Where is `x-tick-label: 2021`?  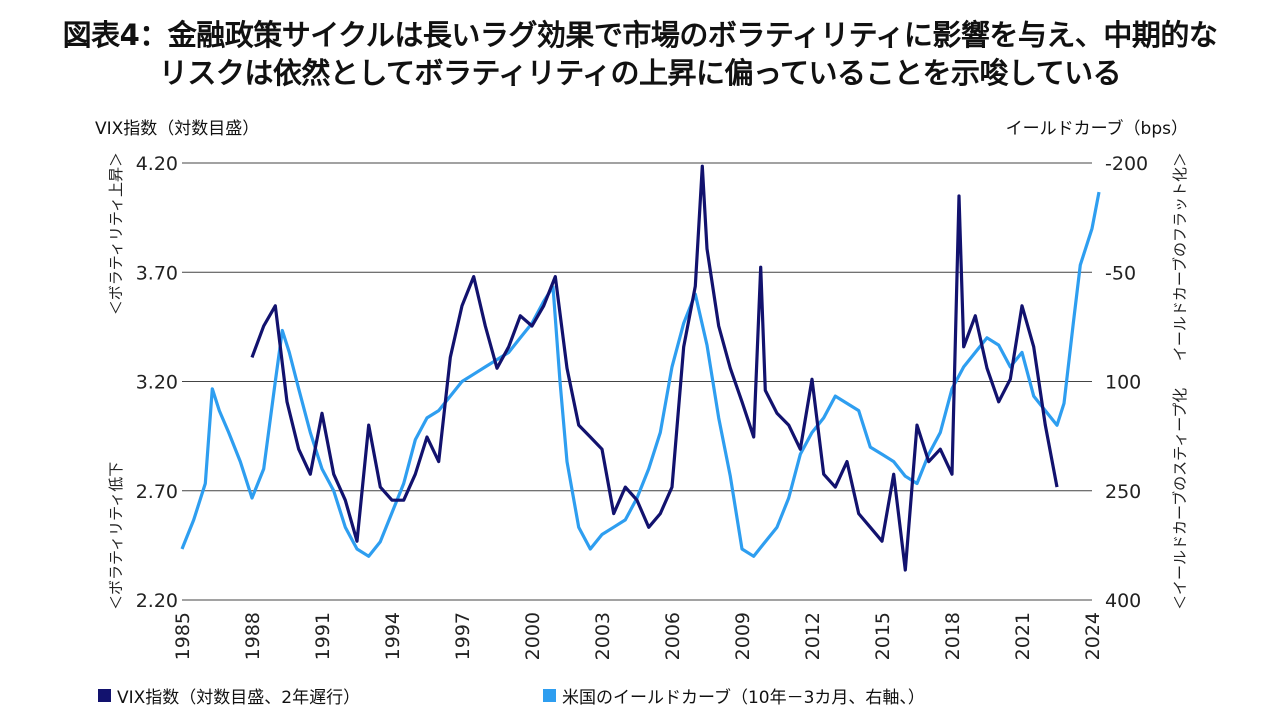 x-tick-label: 2021 is located at coordinates (1023, 636).